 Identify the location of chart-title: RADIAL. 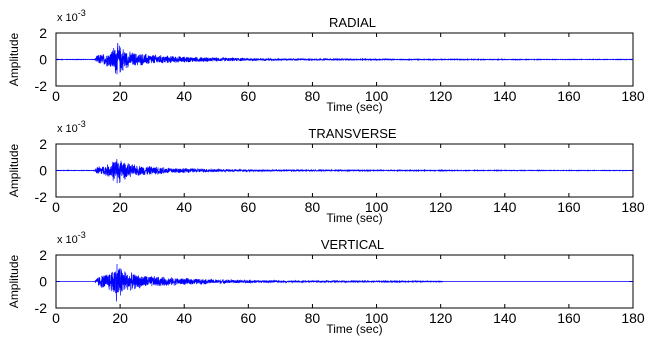
(352, 22).